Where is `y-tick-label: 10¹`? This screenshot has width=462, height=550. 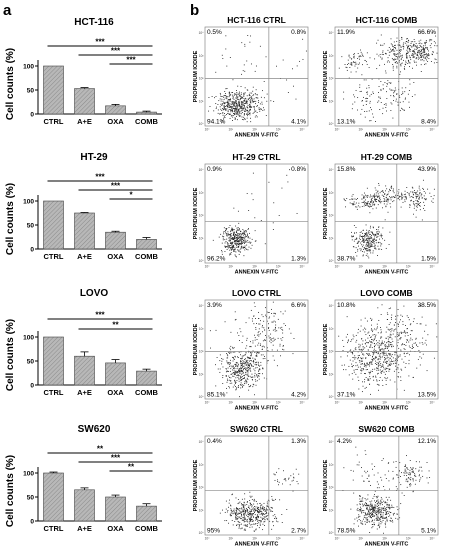 y-tick-label: 10¹ is located at coordinates (201, 101).